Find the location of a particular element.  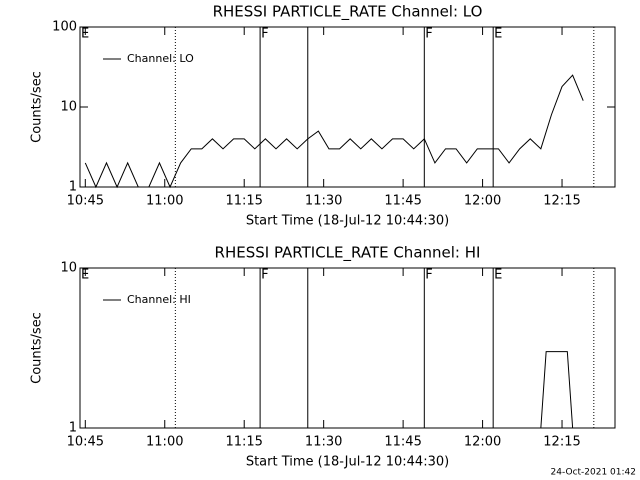

footer-date: 24-Oct-2021 01:42 is located at coordinates (593, 473).